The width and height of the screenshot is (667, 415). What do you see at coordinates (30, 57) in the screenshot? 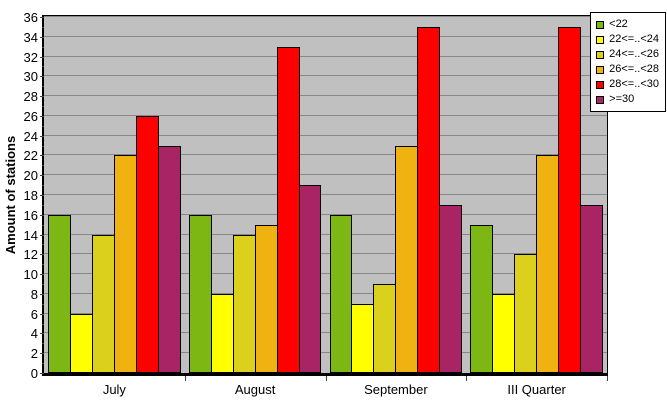
I see `y-axis-tick-label: 32` at bounding box center [30, 57].